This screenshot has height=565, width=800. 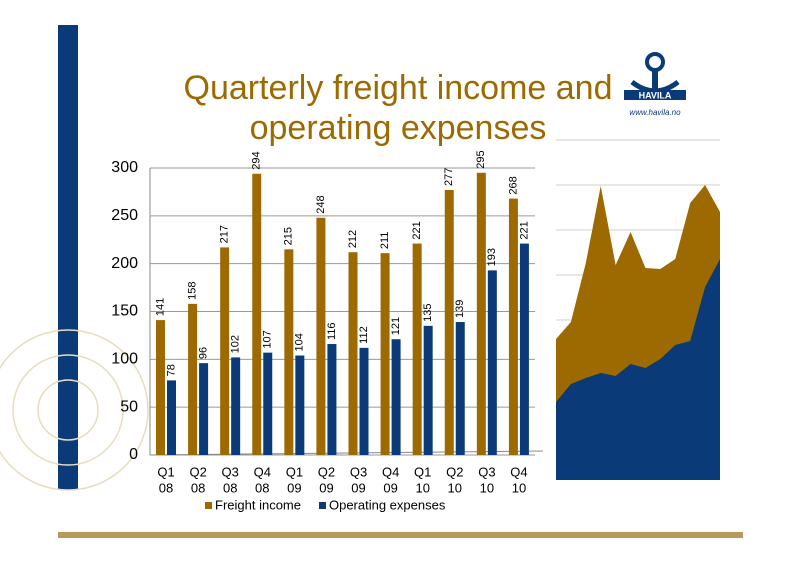 I want to click on y-tick-label: 150, so click(x=124, y=311).